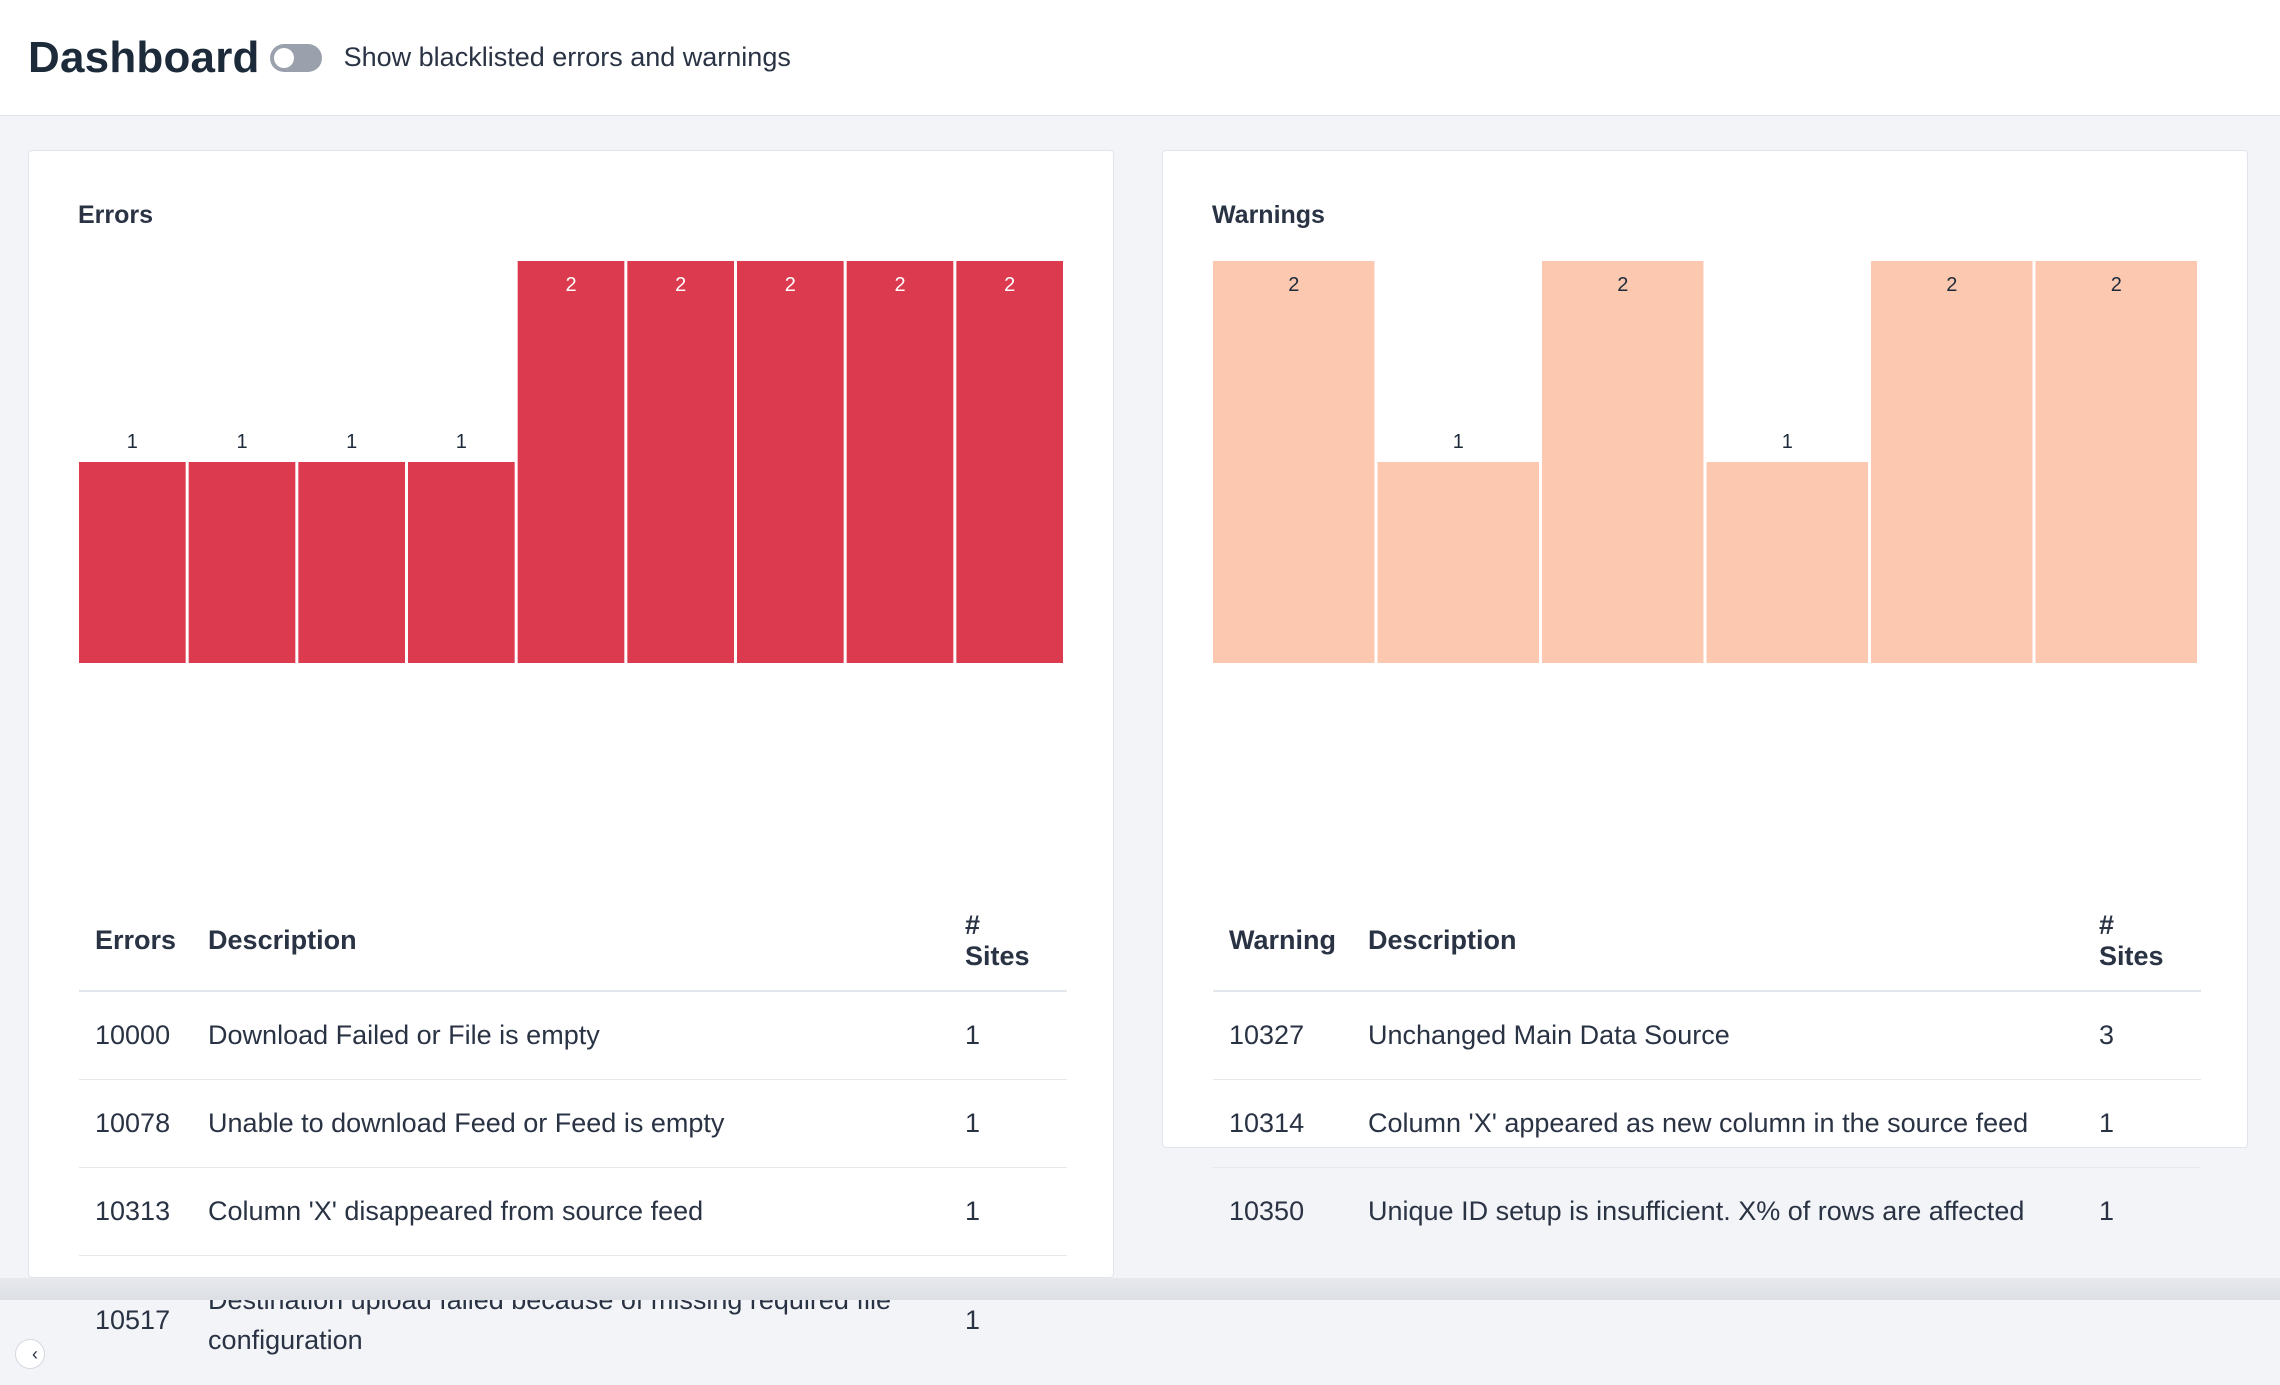 The width and height of the screenshot is (2280, 1385). Describe the element at coordinates (1267, 1211) in the screenshot. I see `warning-code: 10350` at that location.